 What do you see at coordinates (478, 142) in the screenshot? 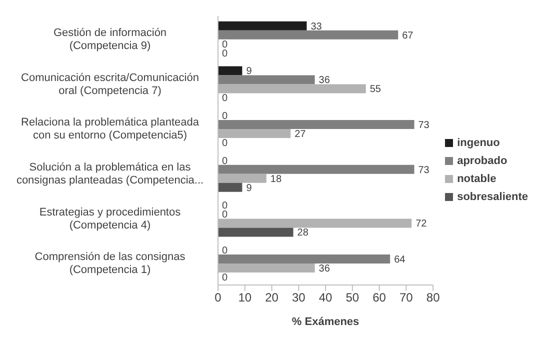
I see `legend-label: ingenuo` at bounding box center [478, 142].